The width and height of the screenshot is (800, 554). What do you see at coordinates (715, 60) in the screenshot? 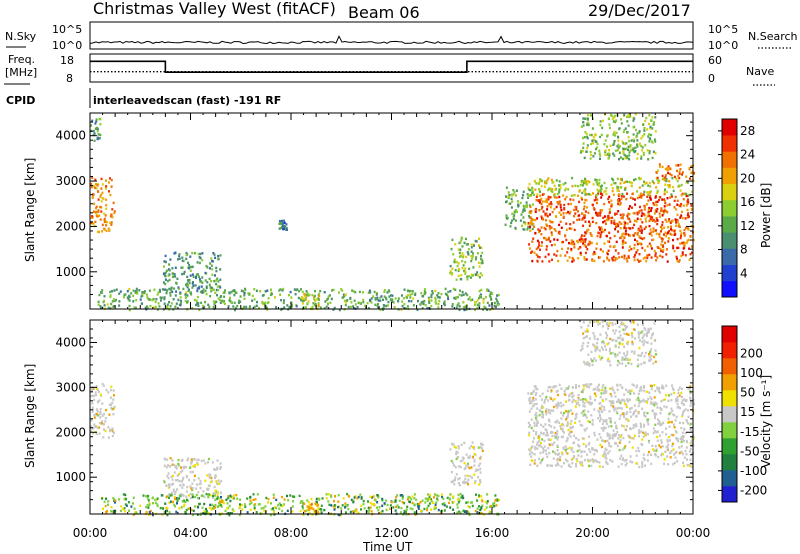
I see `nave-tick-top: 60` at bounding box center [715, 60].